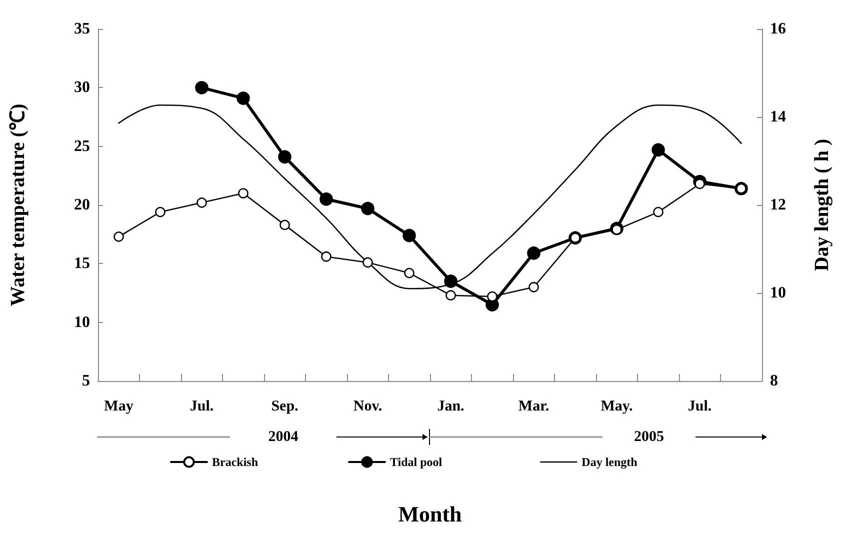 This screenshot has height=553, width=853. What do you see at coordinates (451, 406) in the screenshot?
I see `x-tick-label: Jan.` at bounding box center [451, 406].